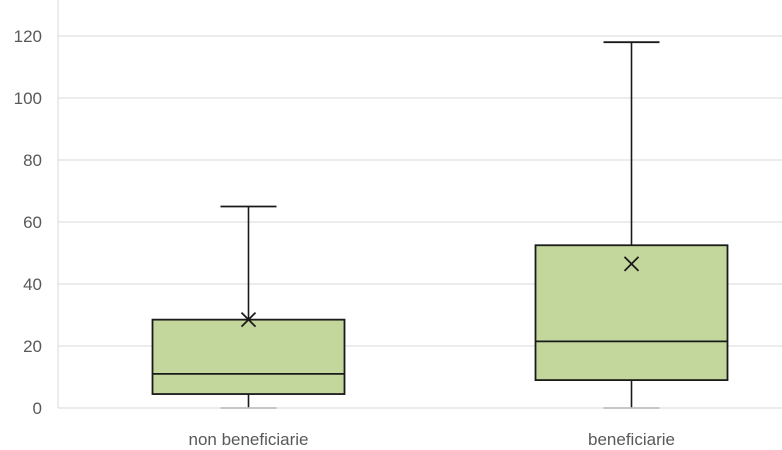 Image resolution: width=782 pixels, height=450 pixels. Describe the element at coordinates (248, 307) in the screenshot. I see `box-non-beneficiarie` at that location.